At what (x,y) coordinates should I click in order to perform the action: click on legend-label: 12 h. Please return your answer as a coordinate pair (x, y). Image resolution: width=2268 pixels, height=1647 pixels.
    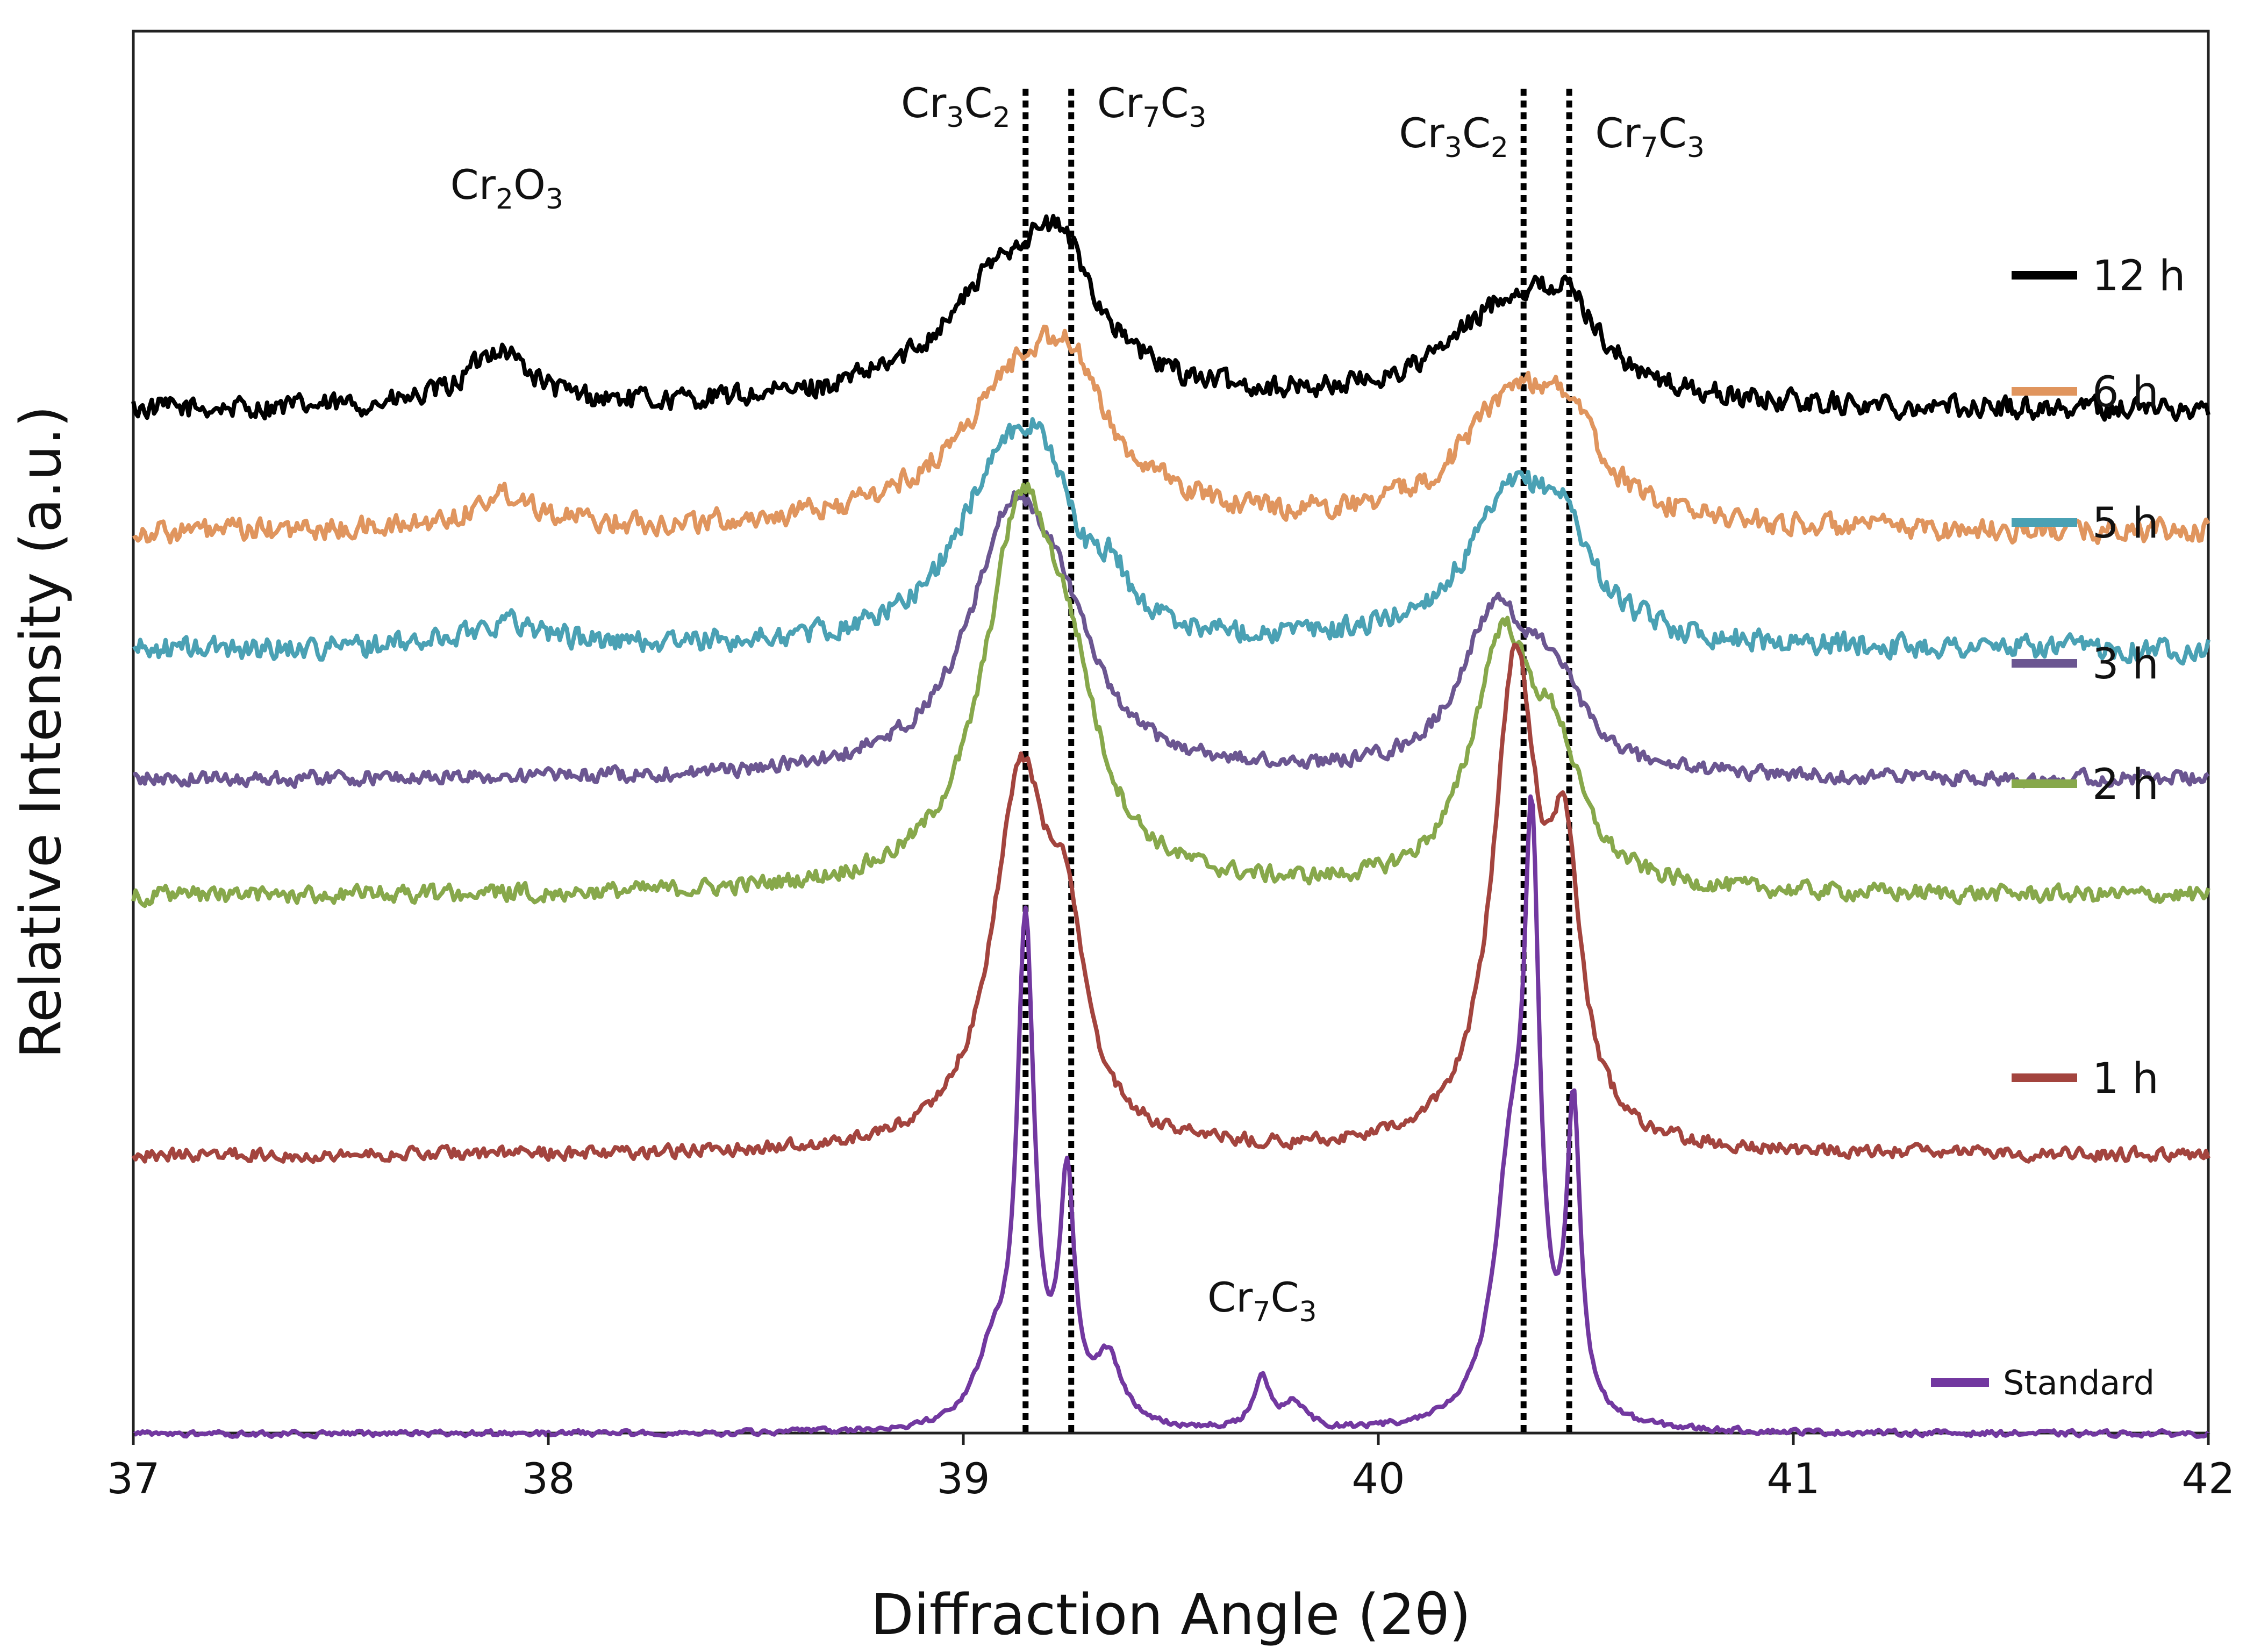
    Looking at the image, I should click on (2138, 276).